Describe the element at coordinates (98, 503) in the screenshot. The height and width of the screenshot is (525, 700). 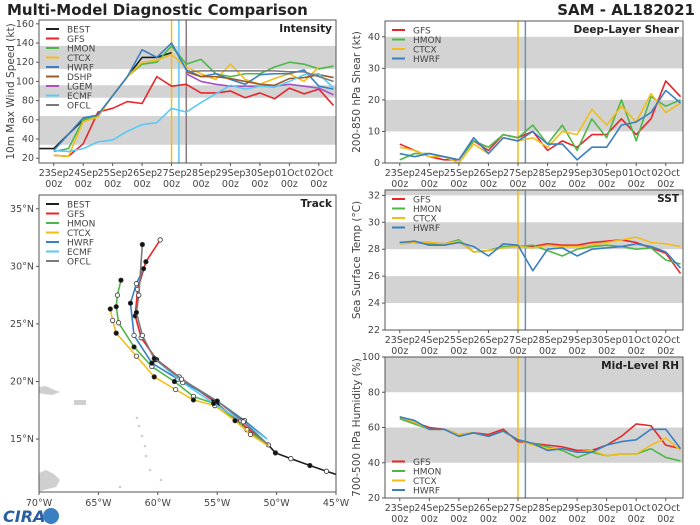
I see `x-tick-label: 65°W` at that location.